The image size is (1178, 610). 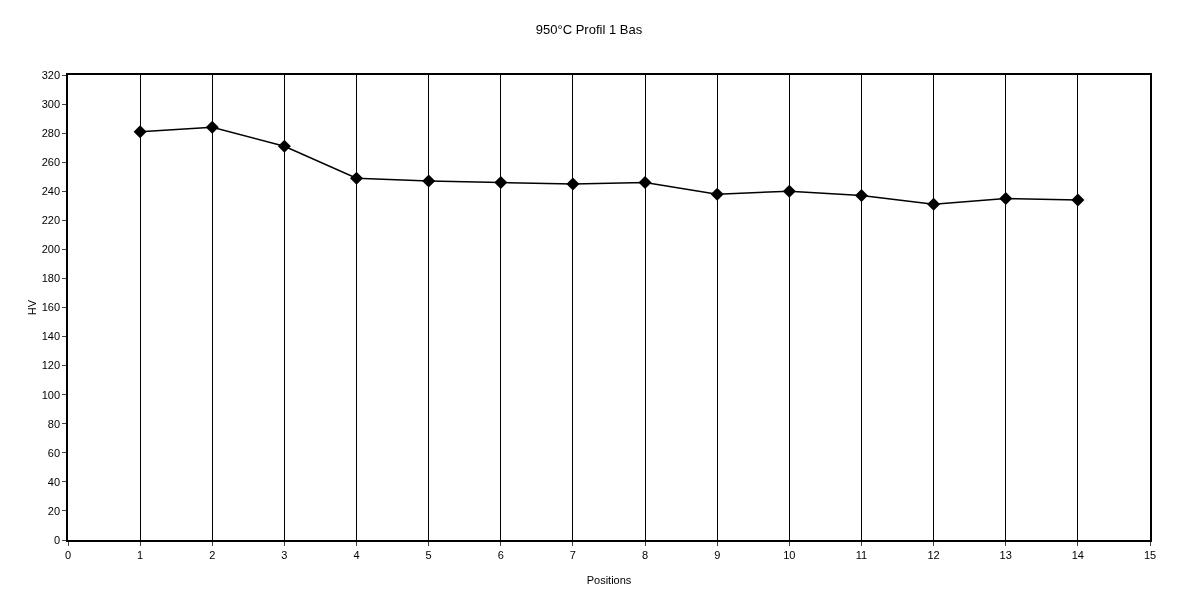 I want to click on x-tick-label: 7, so click(x=572, y=554).